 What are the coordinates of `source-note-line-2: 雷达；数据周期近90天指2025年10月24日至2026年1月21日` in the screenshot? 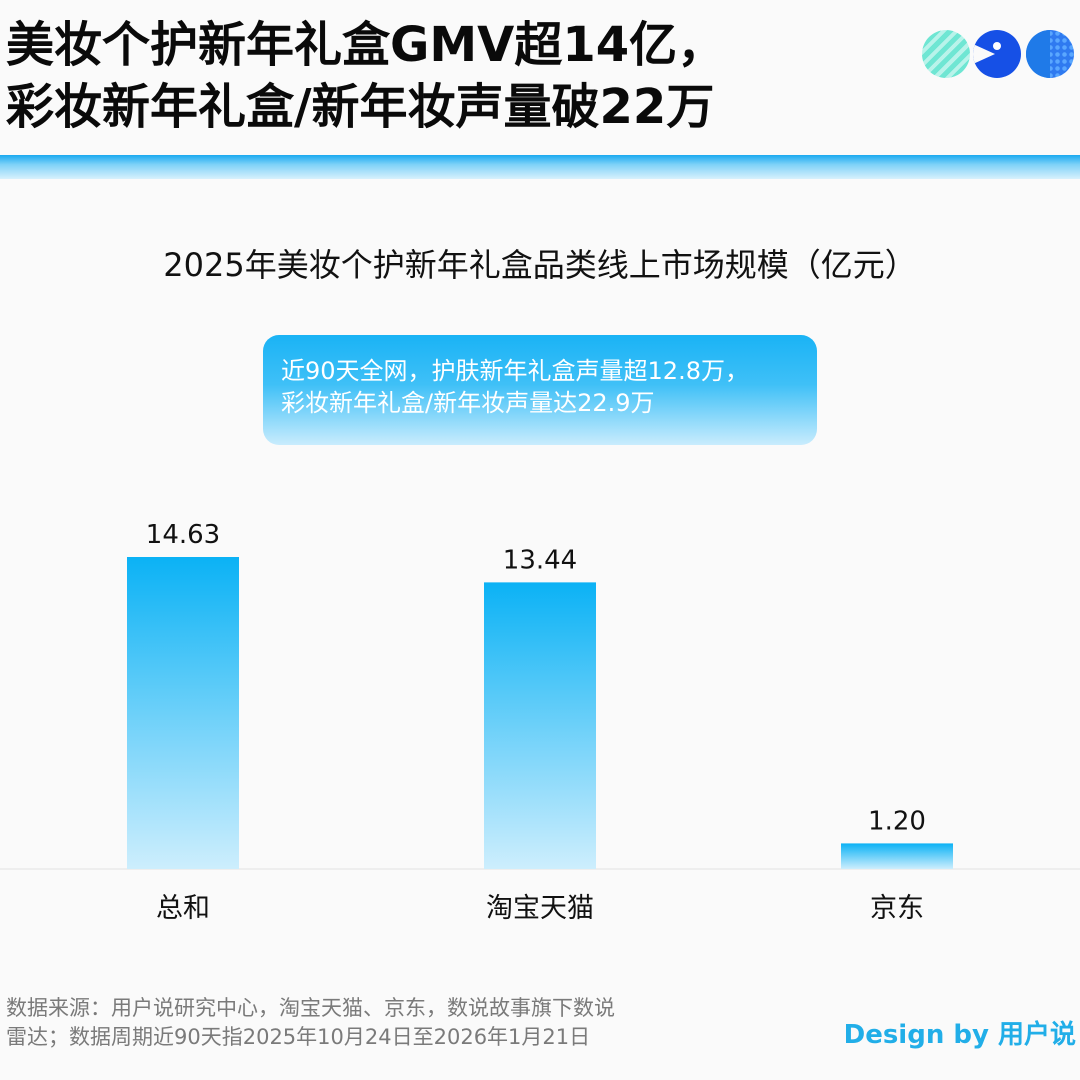 It's located at (298, 1037).